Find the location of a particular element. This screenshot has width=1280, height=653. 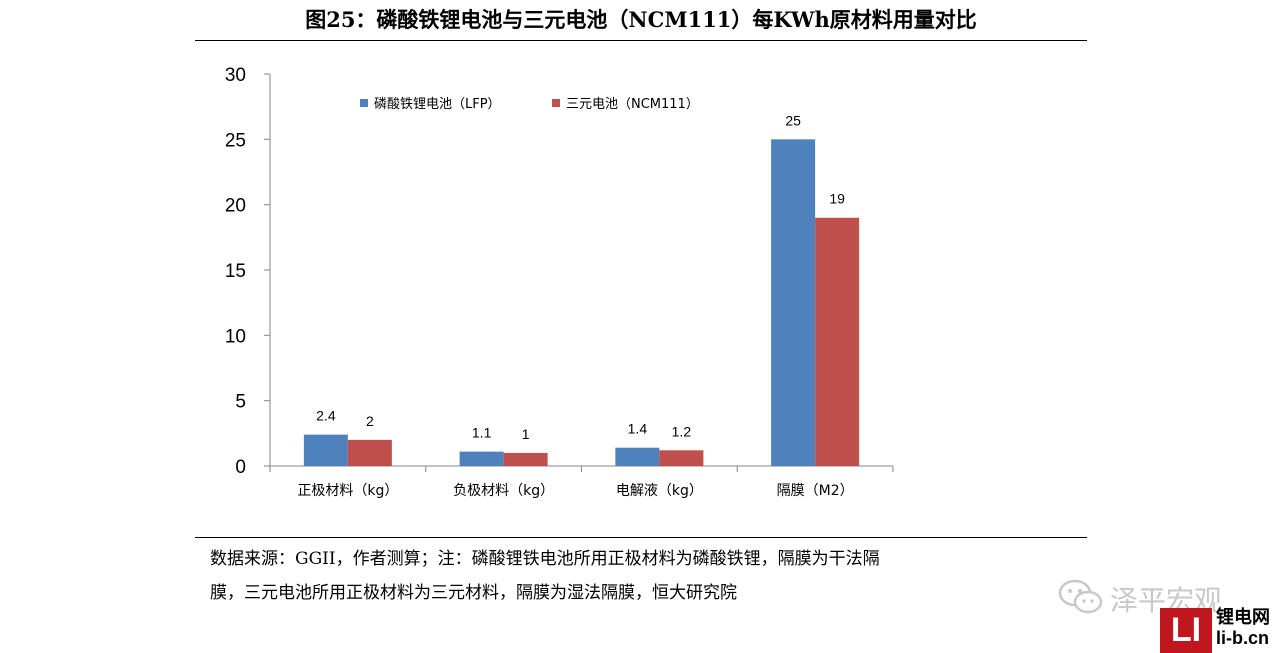

x-tick-label: 隔膜（M2） is located at coordinates (815, 491).